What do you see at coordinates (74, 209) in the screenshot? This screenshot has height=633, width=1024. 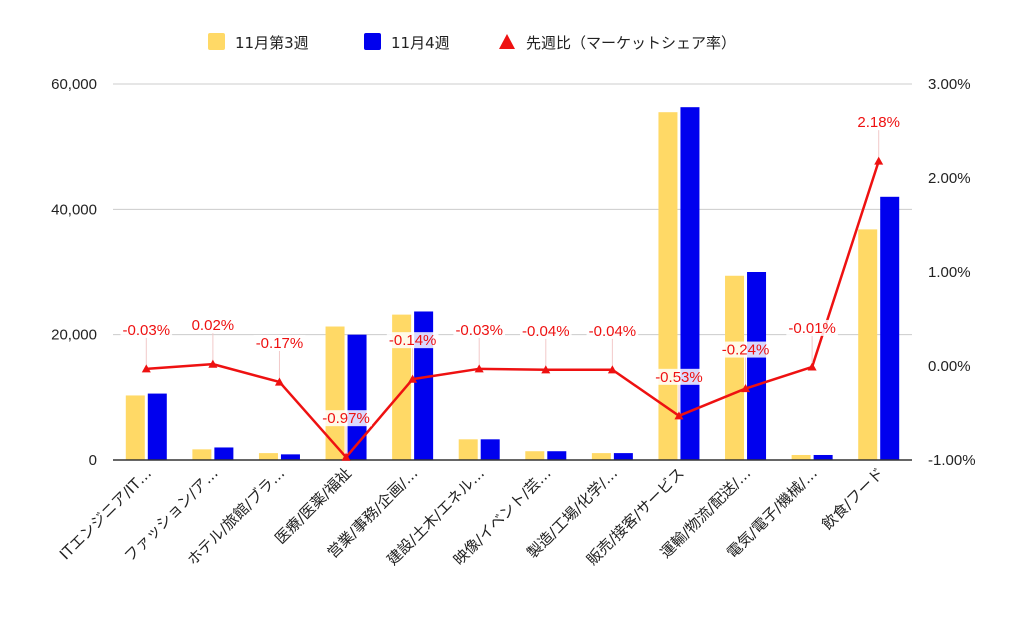 I see `y-left-tick-label: 40,000` at bounding box center [74, 209].